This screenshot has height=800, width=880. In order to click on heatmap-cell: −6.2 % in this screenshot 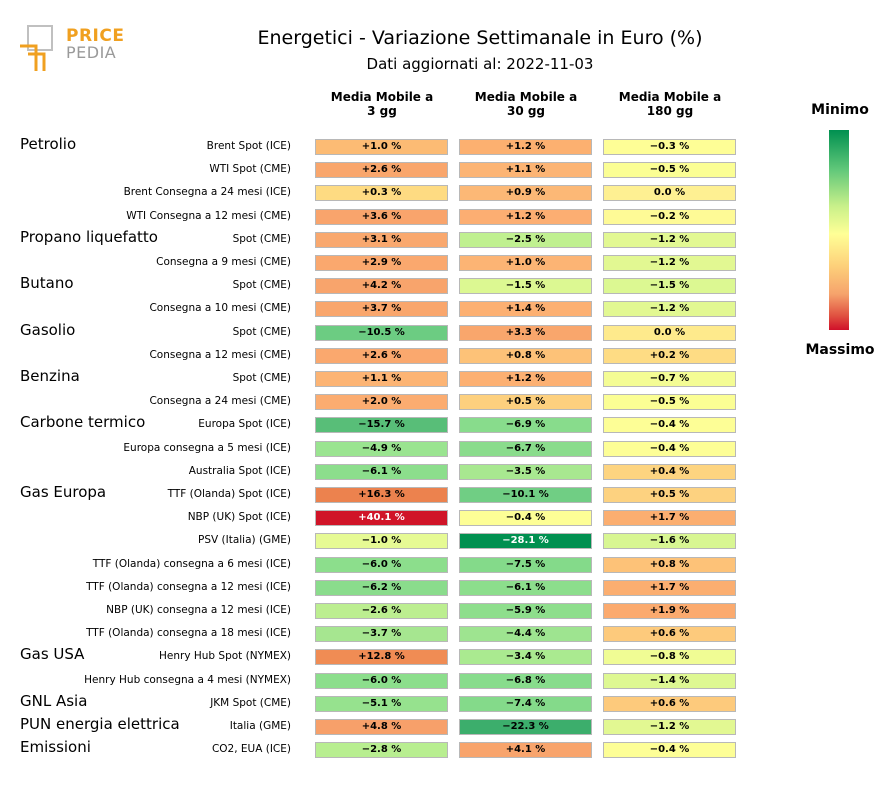, I will do `click(381, 587)`.